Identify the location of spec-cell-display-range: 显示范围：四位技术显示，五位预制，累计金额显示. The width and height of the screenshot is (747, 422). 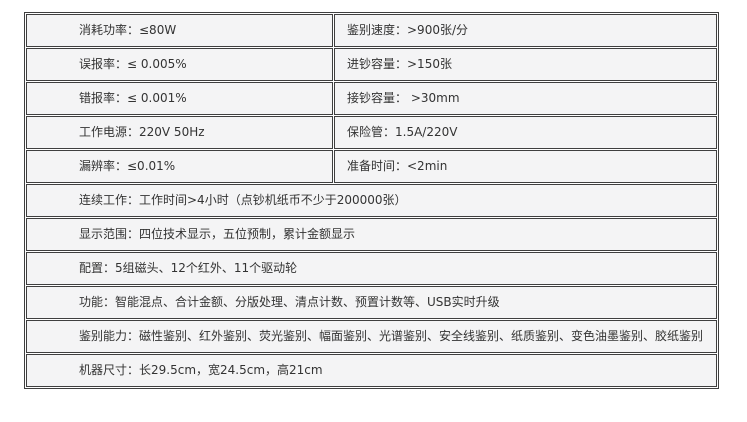
(371, 234).